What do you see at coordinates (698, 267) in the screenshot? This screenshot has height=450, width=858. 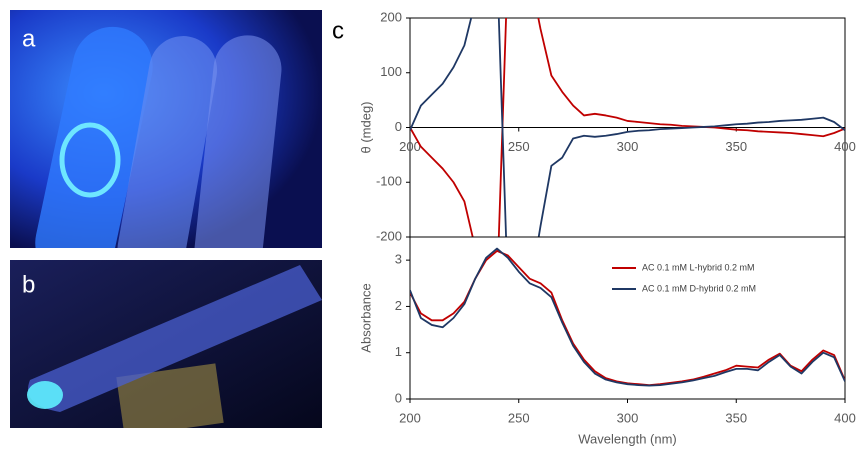 I see `legend-label: AC 0.1 mM L-hybrid 0.2 mM` at bounding box center [698, 267].